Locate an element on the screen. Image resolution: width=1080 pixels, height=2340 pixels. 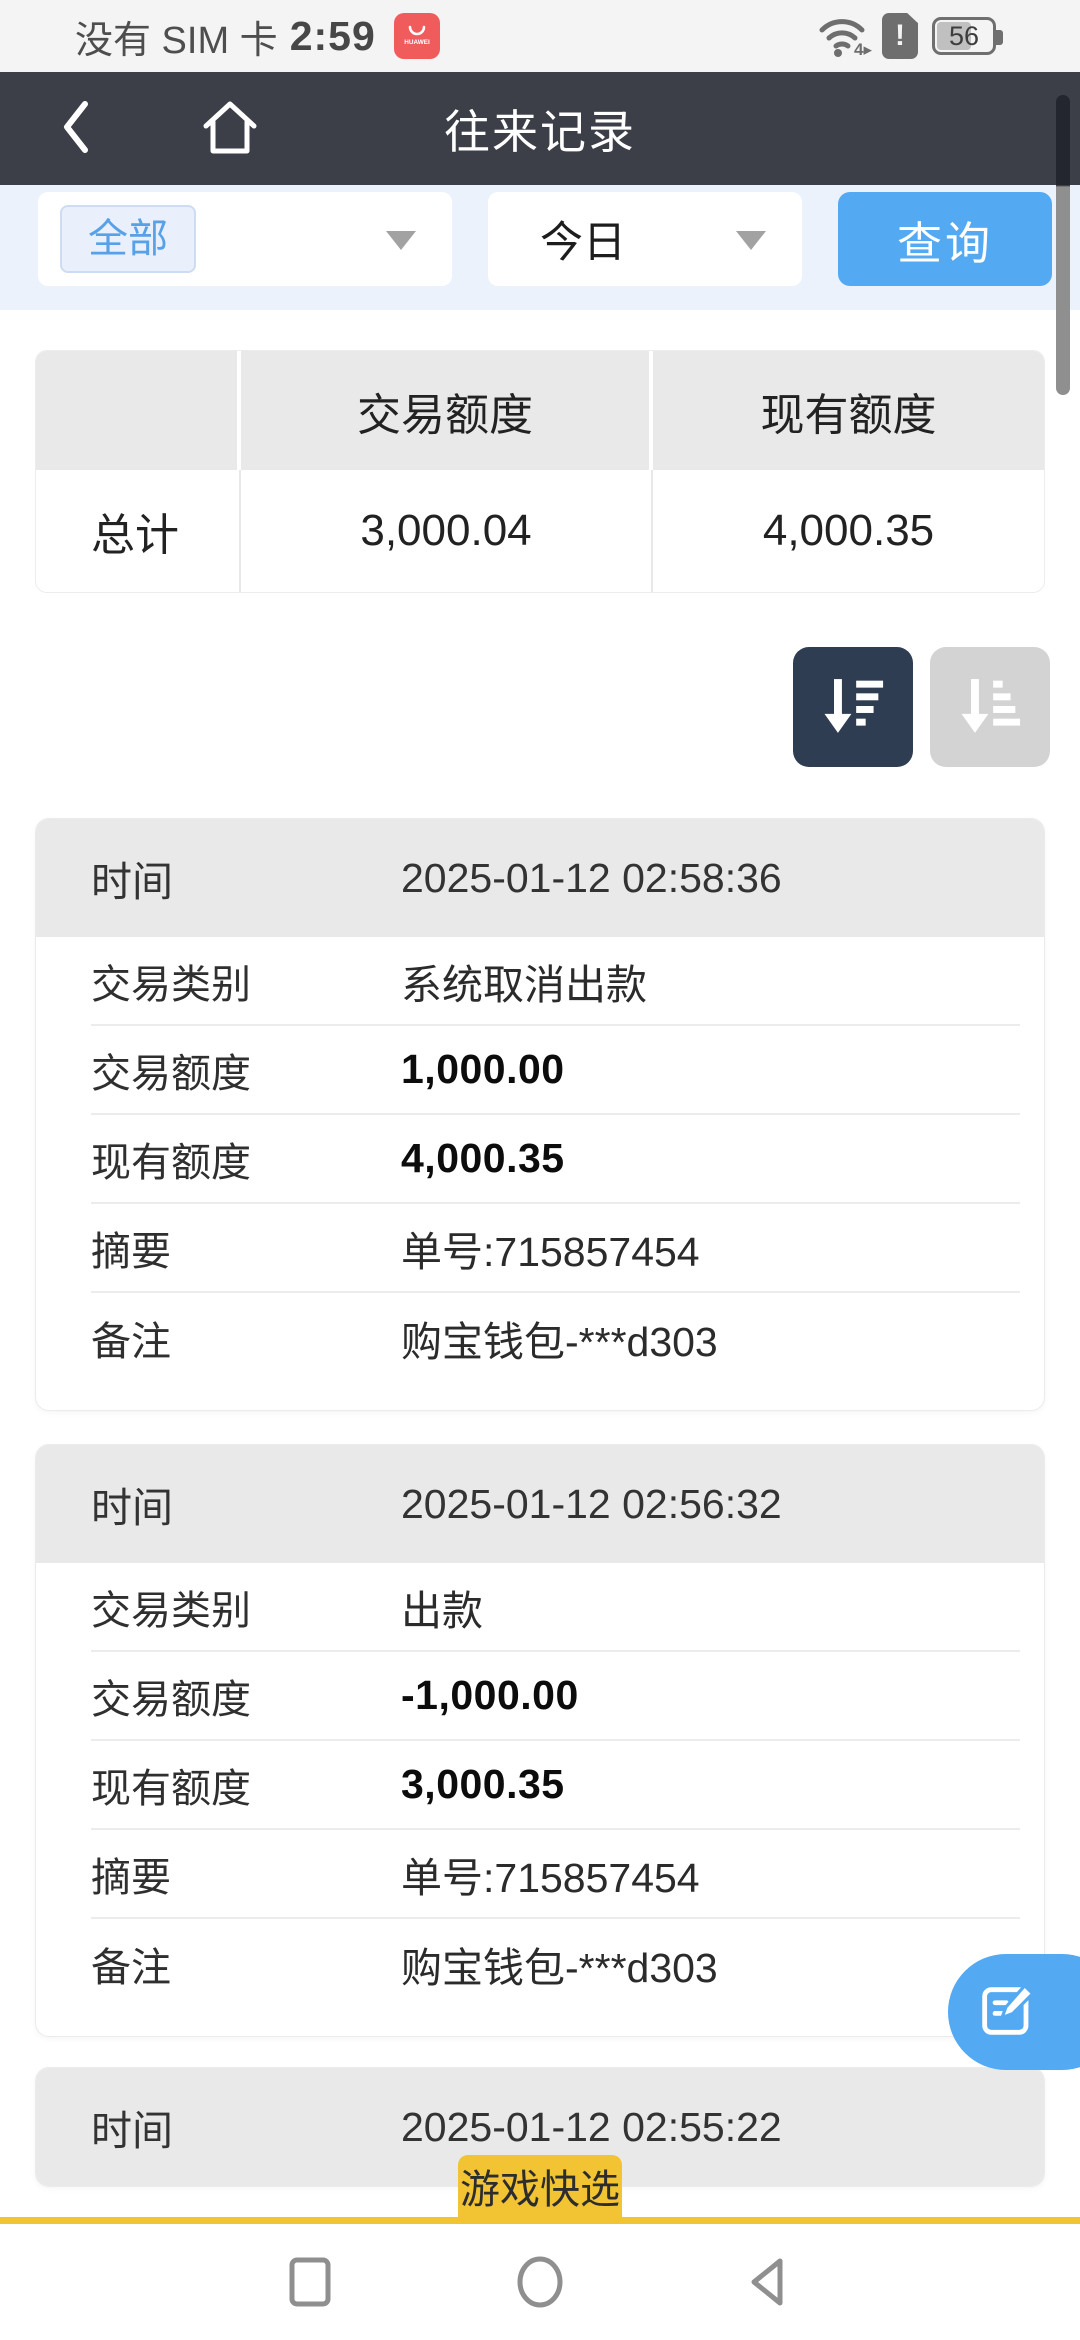
record-field-row: 现有额度 4,000.35 is located at coordinates (555, 1159).